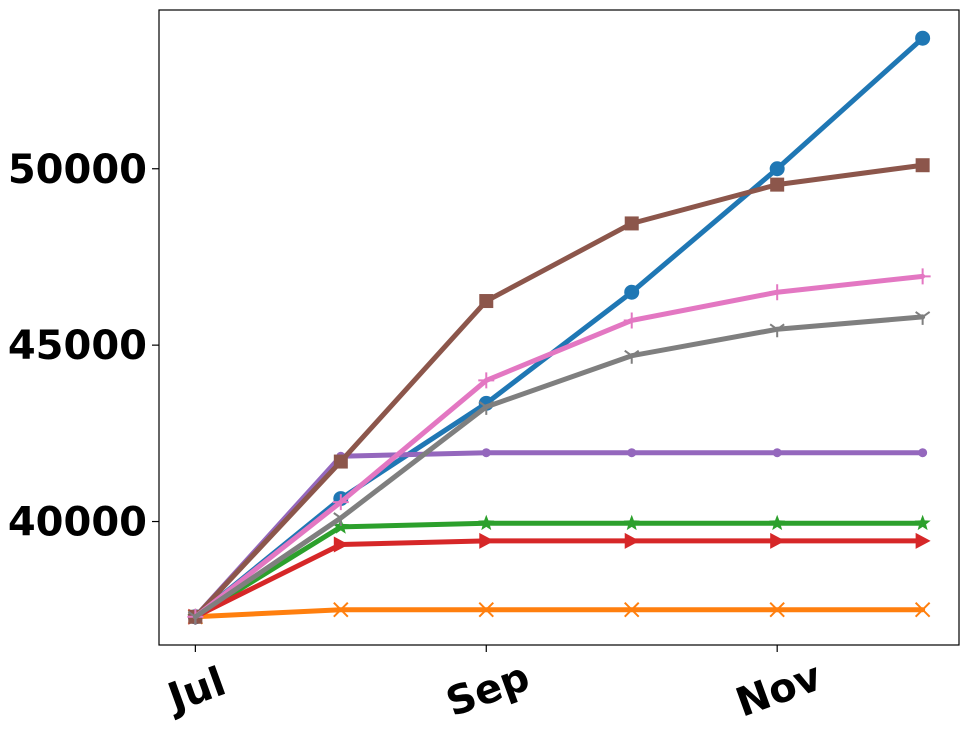 This screenshot has width=969, height=732. I want to click on x-tick-label: Jul, so click(196, 691).